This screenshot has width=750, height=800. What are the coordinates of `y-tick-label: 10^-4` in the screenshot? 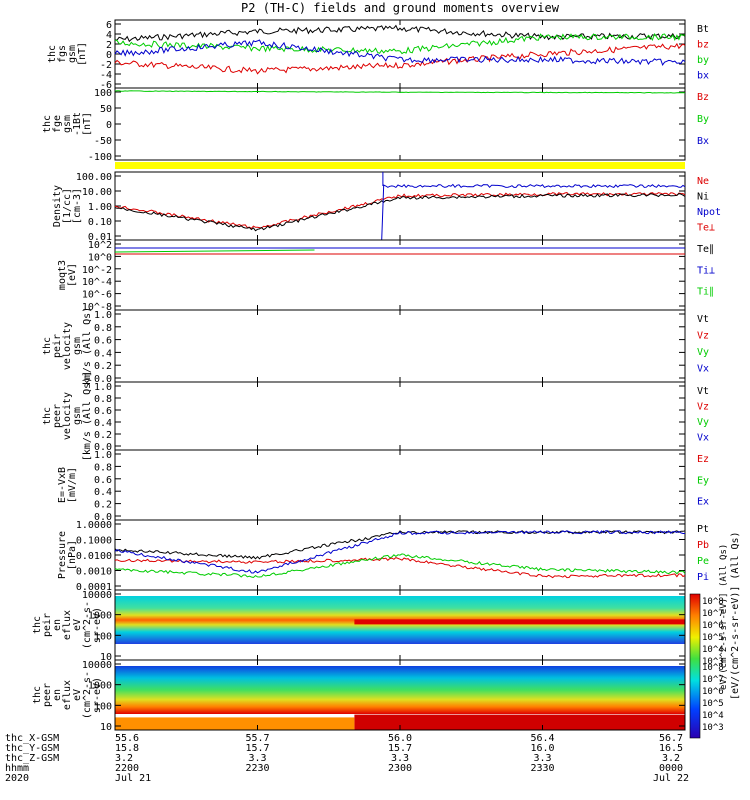 It's located at (97, 282).